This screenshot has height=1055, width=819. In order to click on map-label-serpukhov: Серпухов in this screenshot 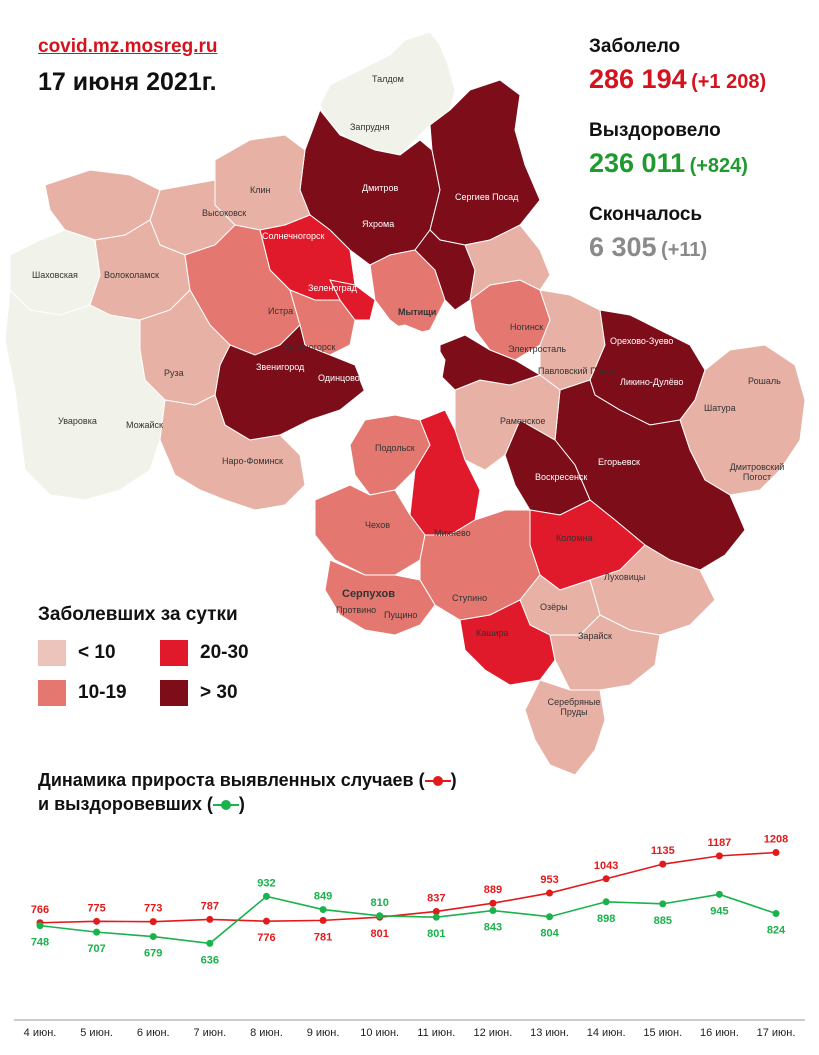, I will do `click(369, 594)`.